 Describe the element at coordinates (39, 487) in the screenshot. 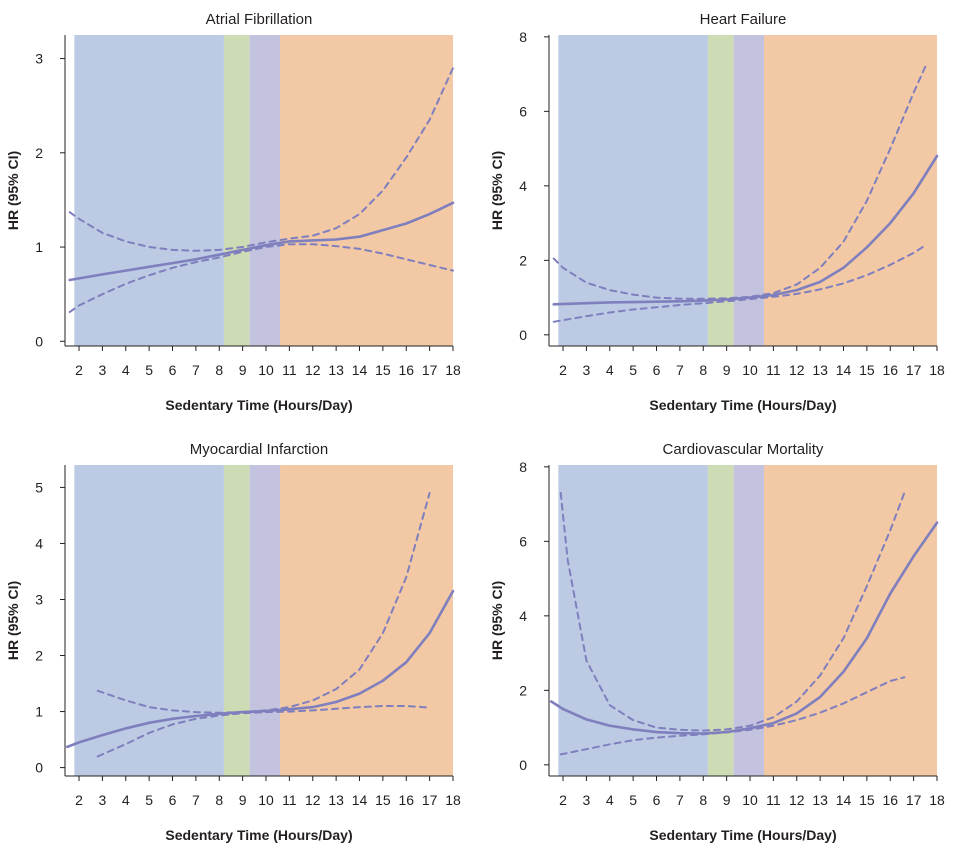

I see `y-tick-label: 5` at that location.